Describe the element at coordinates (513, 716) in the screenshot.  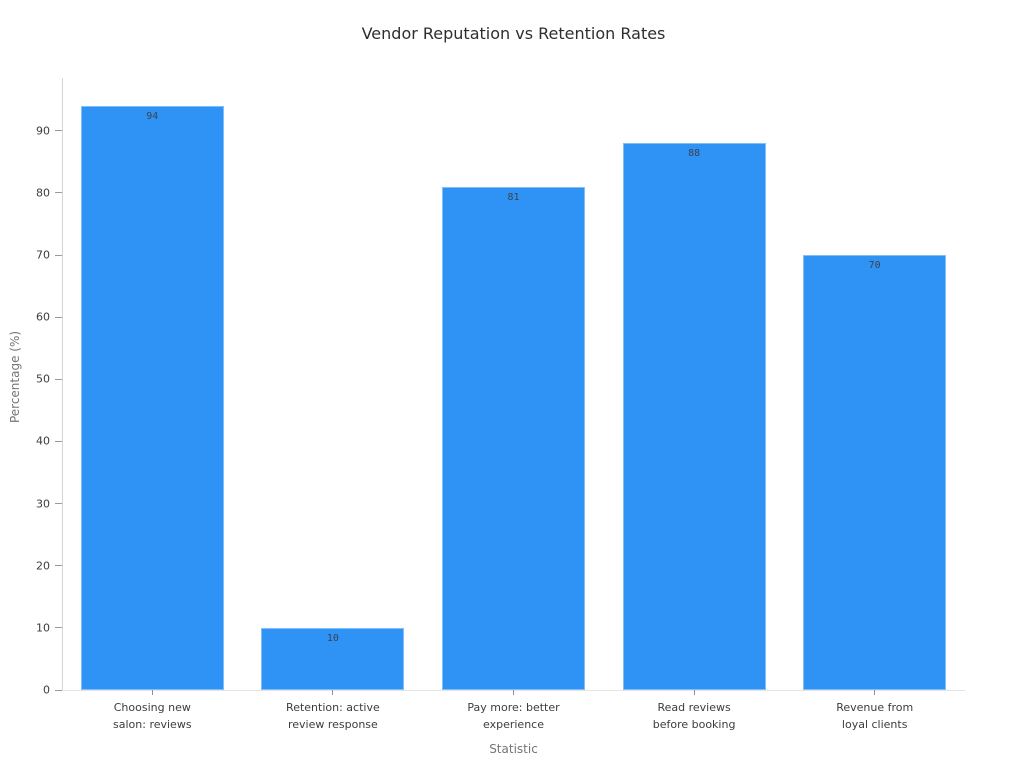
I see `x-tick-label: Pay more: better experience` at that location.